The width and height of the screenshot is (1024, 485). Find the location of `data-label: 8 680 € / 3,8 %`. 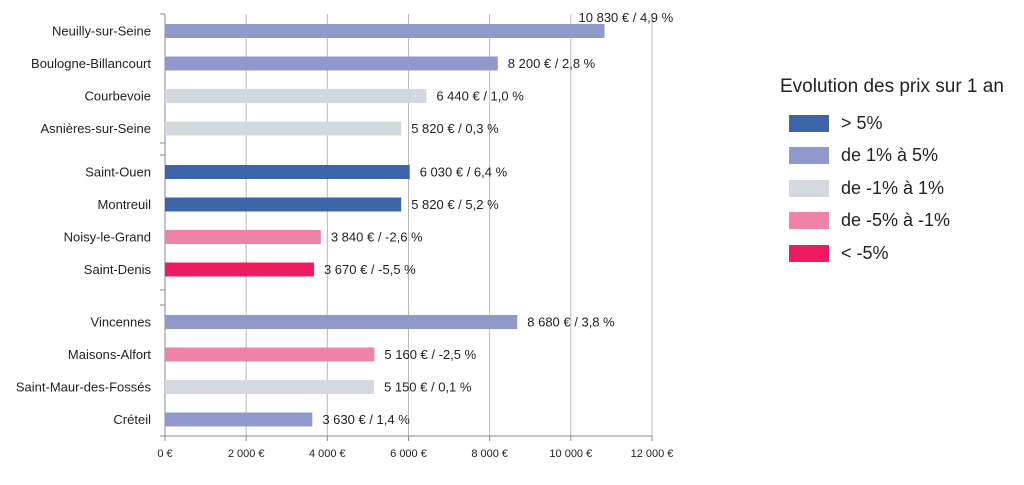

data-label: 8 680 € / 3,8 % is located at coordinates (571, 322).